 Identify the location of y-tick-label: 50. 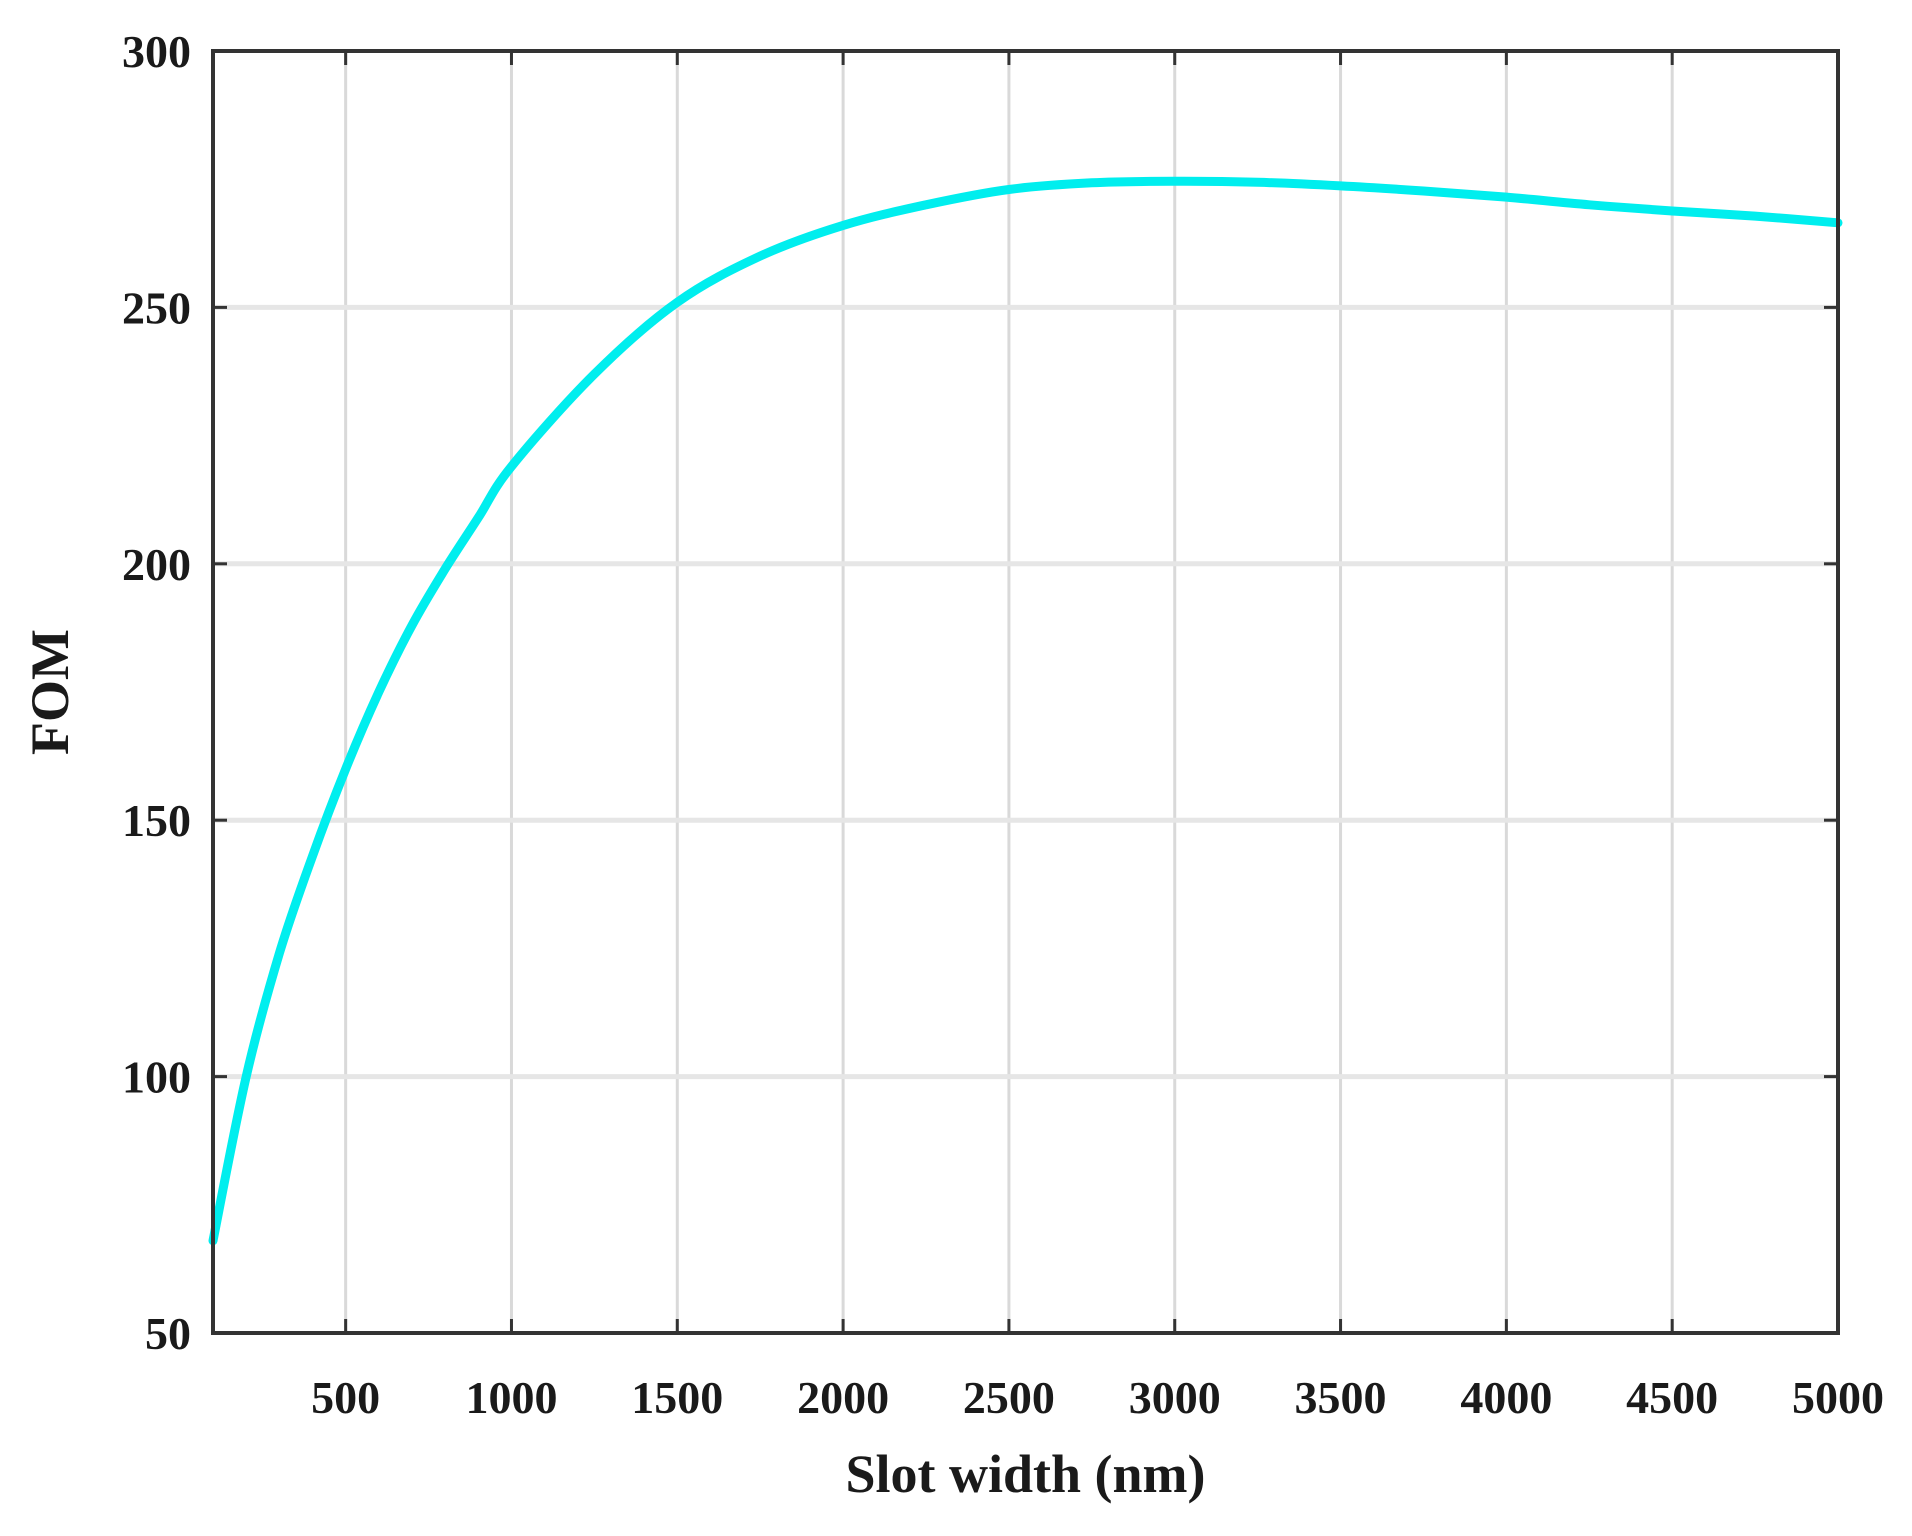
(168, 1333).